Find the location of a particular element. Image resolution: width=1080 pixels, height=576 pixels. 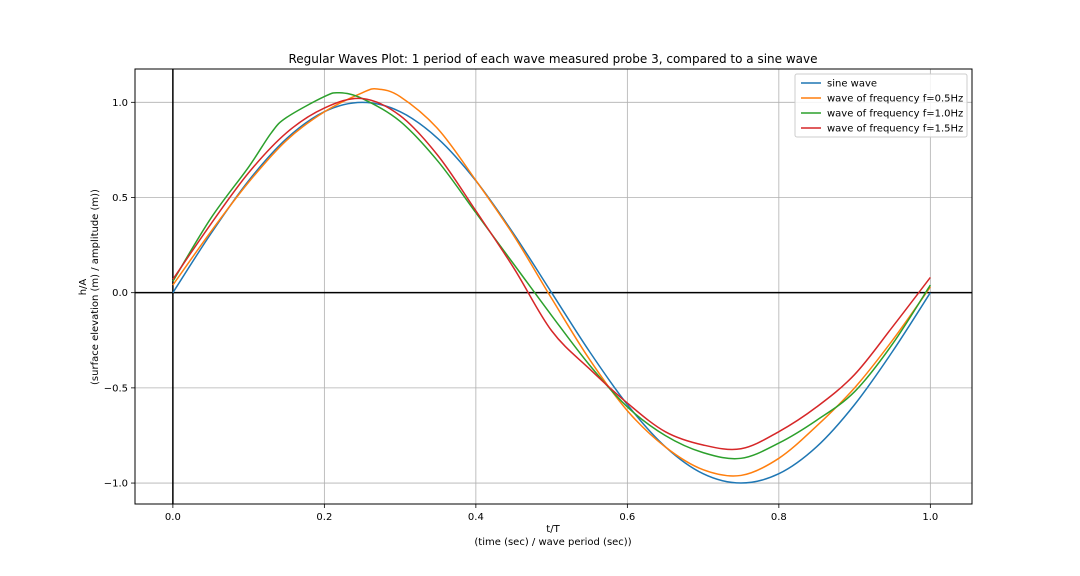

x-tick-label: 0.4 is located at coordinates (476, 517).